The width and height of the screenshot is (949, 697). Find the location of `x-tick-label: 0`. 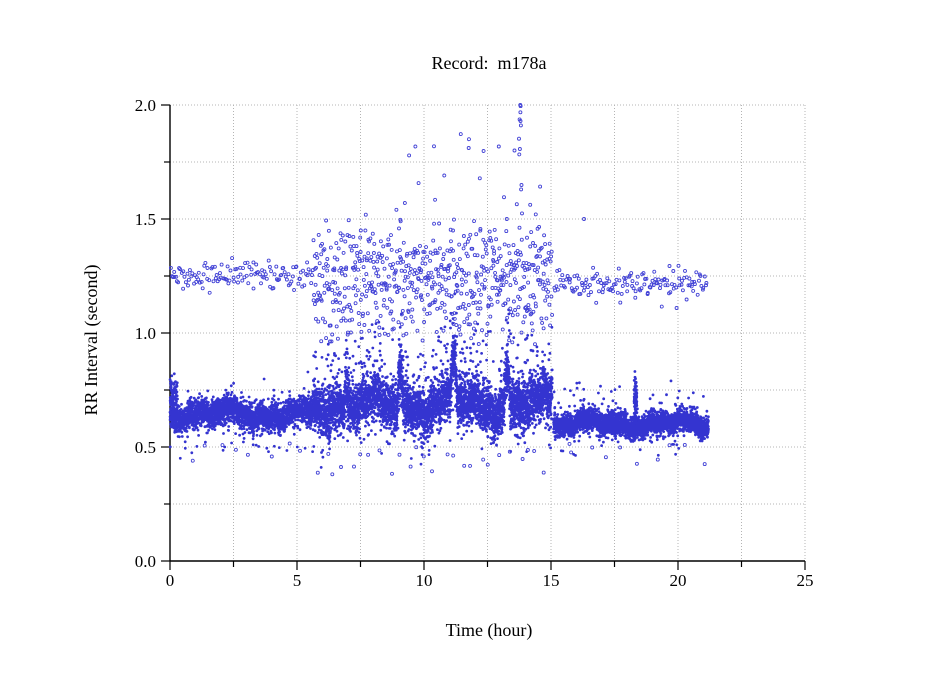

x-tick-label: 0 is located at coordinates (170, 580).